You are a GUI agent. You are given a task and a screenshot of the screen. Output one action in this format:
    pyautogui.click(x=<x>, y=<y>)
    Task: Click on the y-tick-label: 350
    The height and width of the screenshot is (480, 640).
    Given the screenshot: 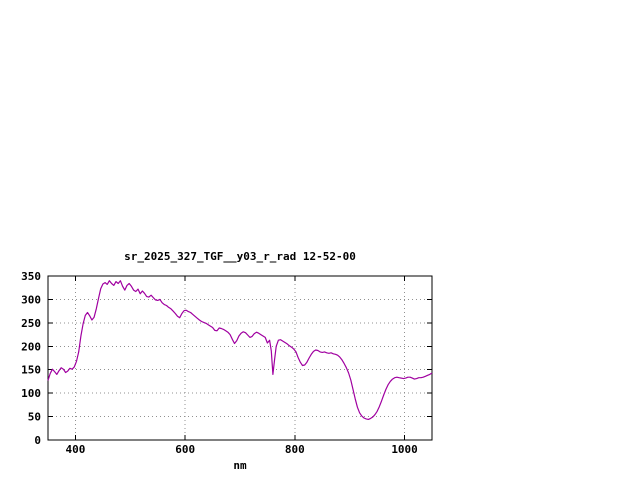 What is the action you would take?
    pyautogui.click(x=31, y=276)
    